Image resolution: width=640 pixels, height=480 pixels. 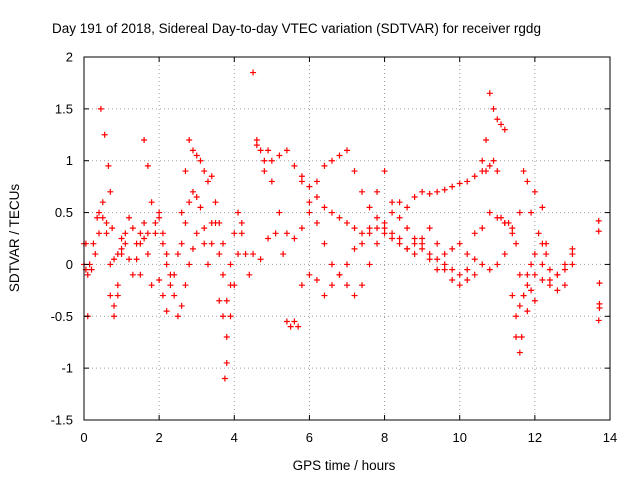 What do you see at coordinates (64, 212) in the screenshot?
I see `y-tick-label: 0.5` at bounding box center [64, 212].